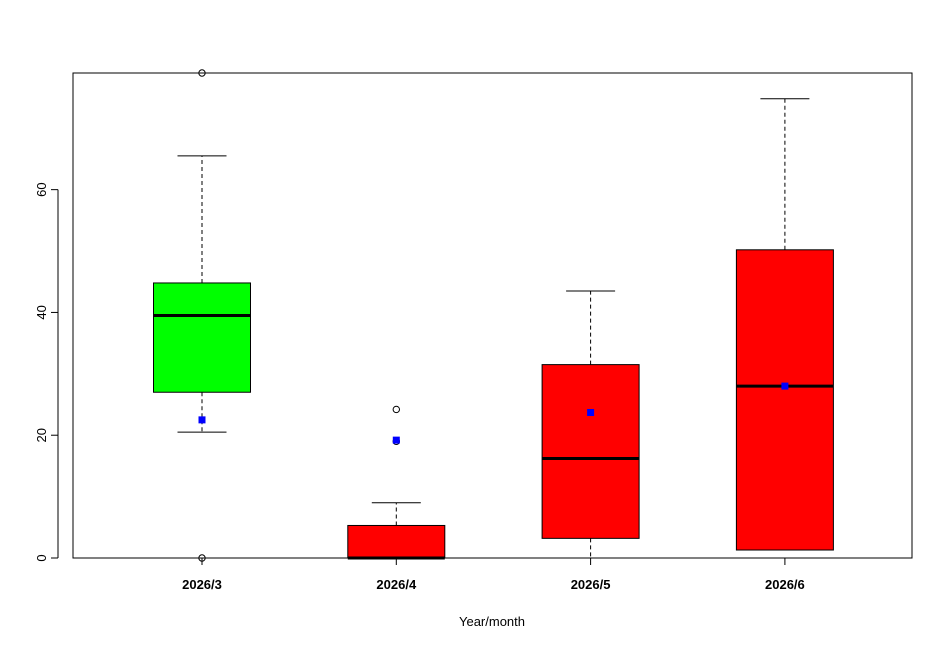 This screenshot has height=650, width=950. I want to click on y-tick-label: 0, so click(41, 557).